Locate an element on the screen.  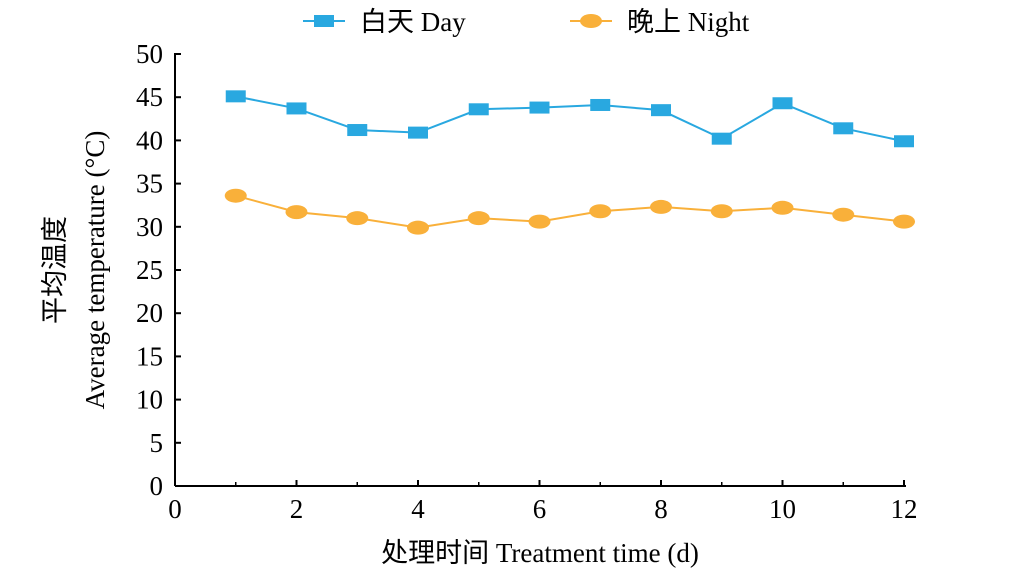
y-tick-label: 10 is located at coordinates (149, 400).